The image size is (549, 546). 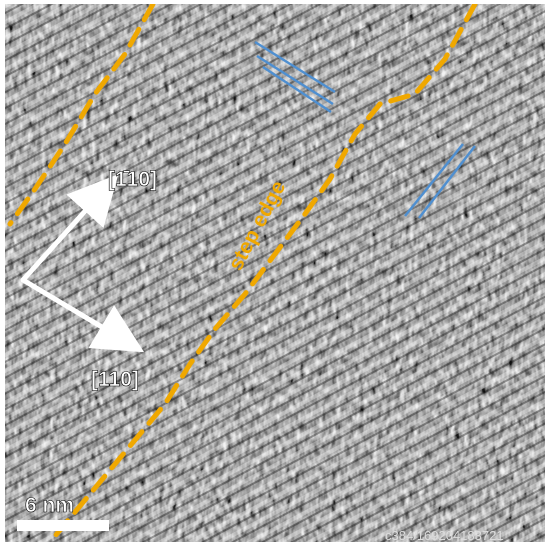 What do you see at coordinates (365, 129) in the screenshot?
I see `lattice-guides` at bounding box center [365, 129].